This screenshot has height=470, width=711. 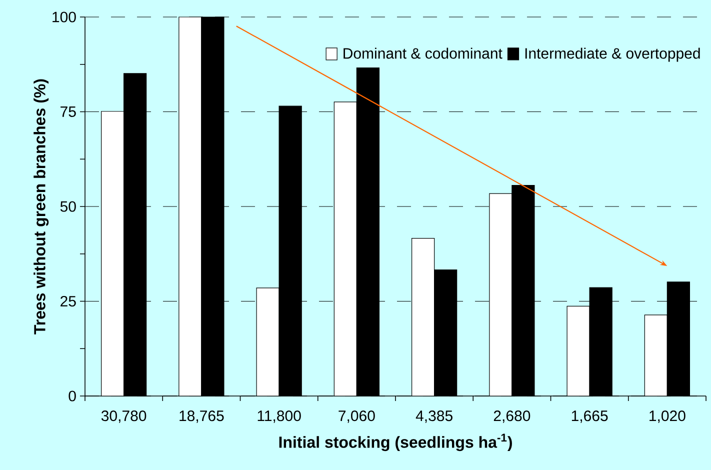 I want to click on x-tick-label: 2,680, so click(x=512, y=416).